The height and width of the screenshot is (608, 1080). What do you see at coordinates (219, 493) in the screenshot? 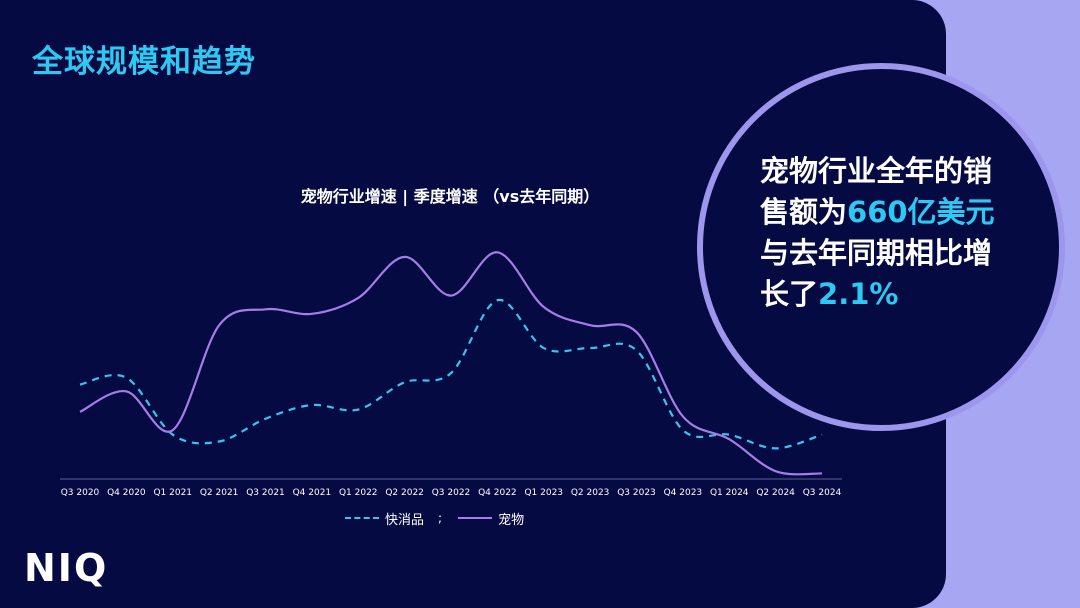
I see `x-tick-label: Q2 2021` at bounding box center [219, 493].